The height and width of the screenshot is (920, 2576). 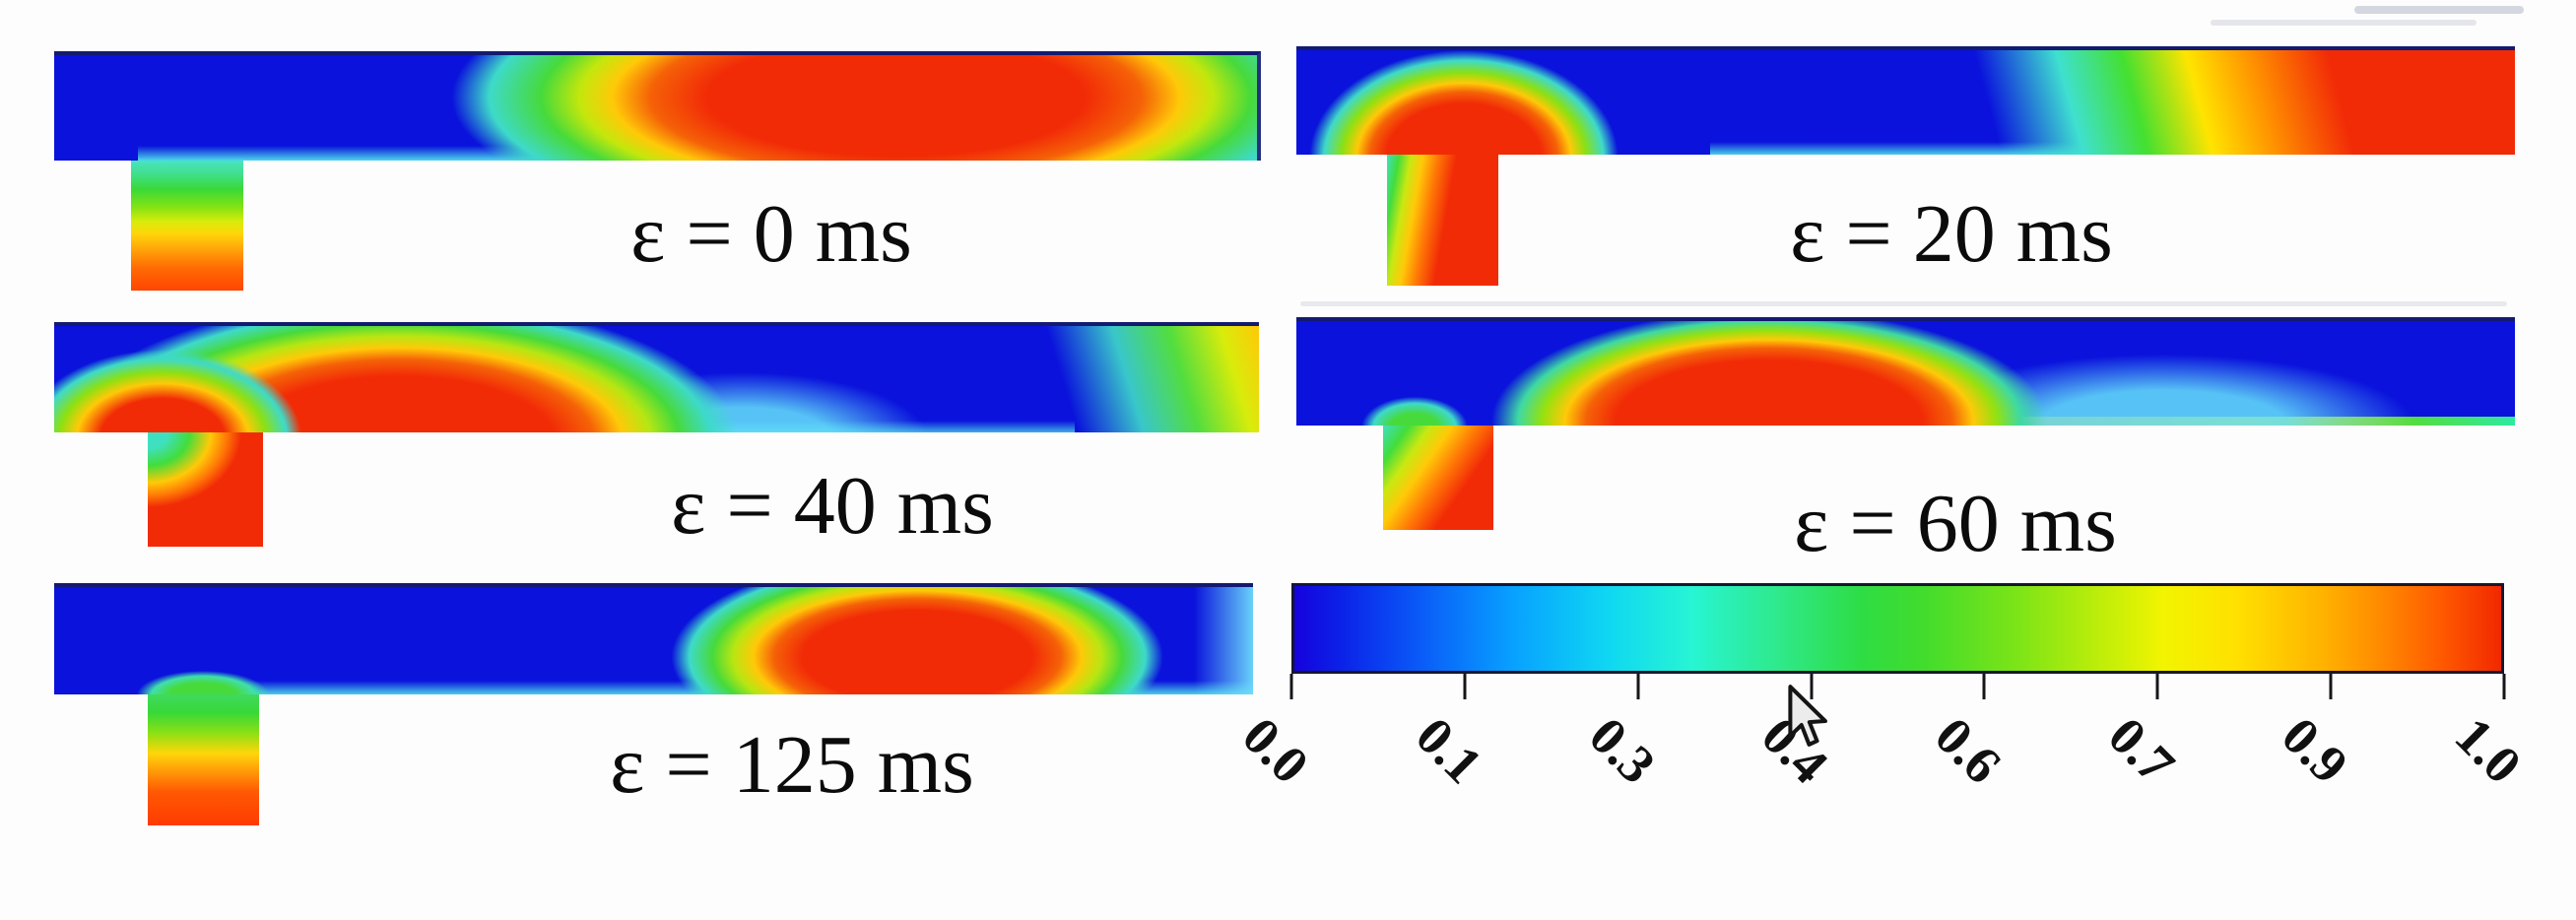 I want to click on colorbar-tick-label: 0.6, so click(x=1969, y=750).